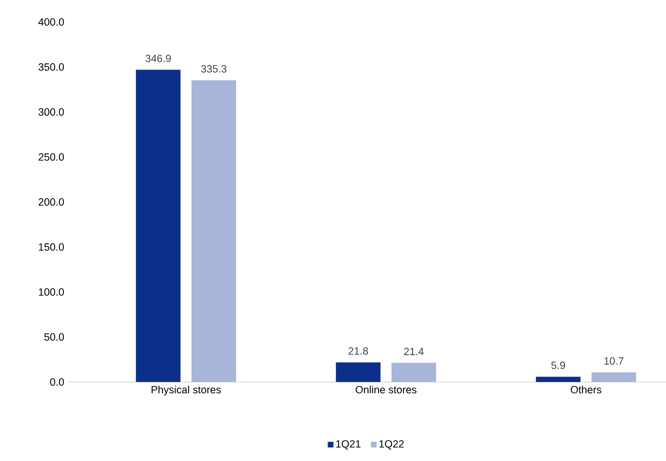 This screenshot has height=461, width=666. Describe the element at coordinates (158, 58) in the screenshot. I see `data-label: 346.9` at that location.